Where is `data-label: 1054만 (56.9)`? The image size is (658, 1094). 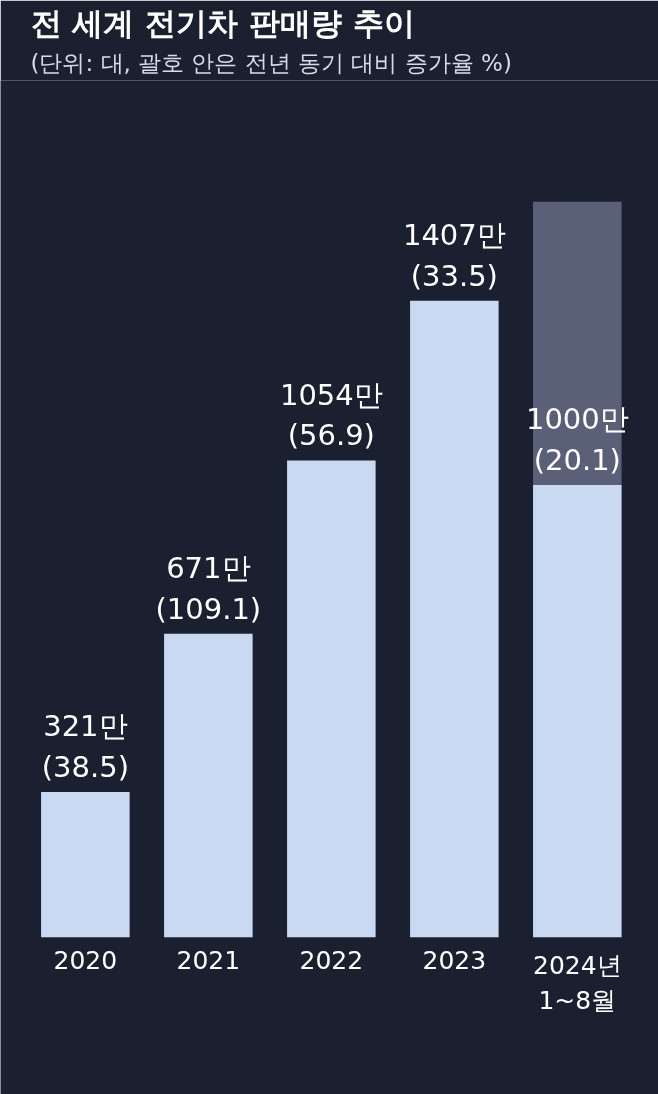 data-label: 1054만 (56.9) is located at coordinates (331, 415).